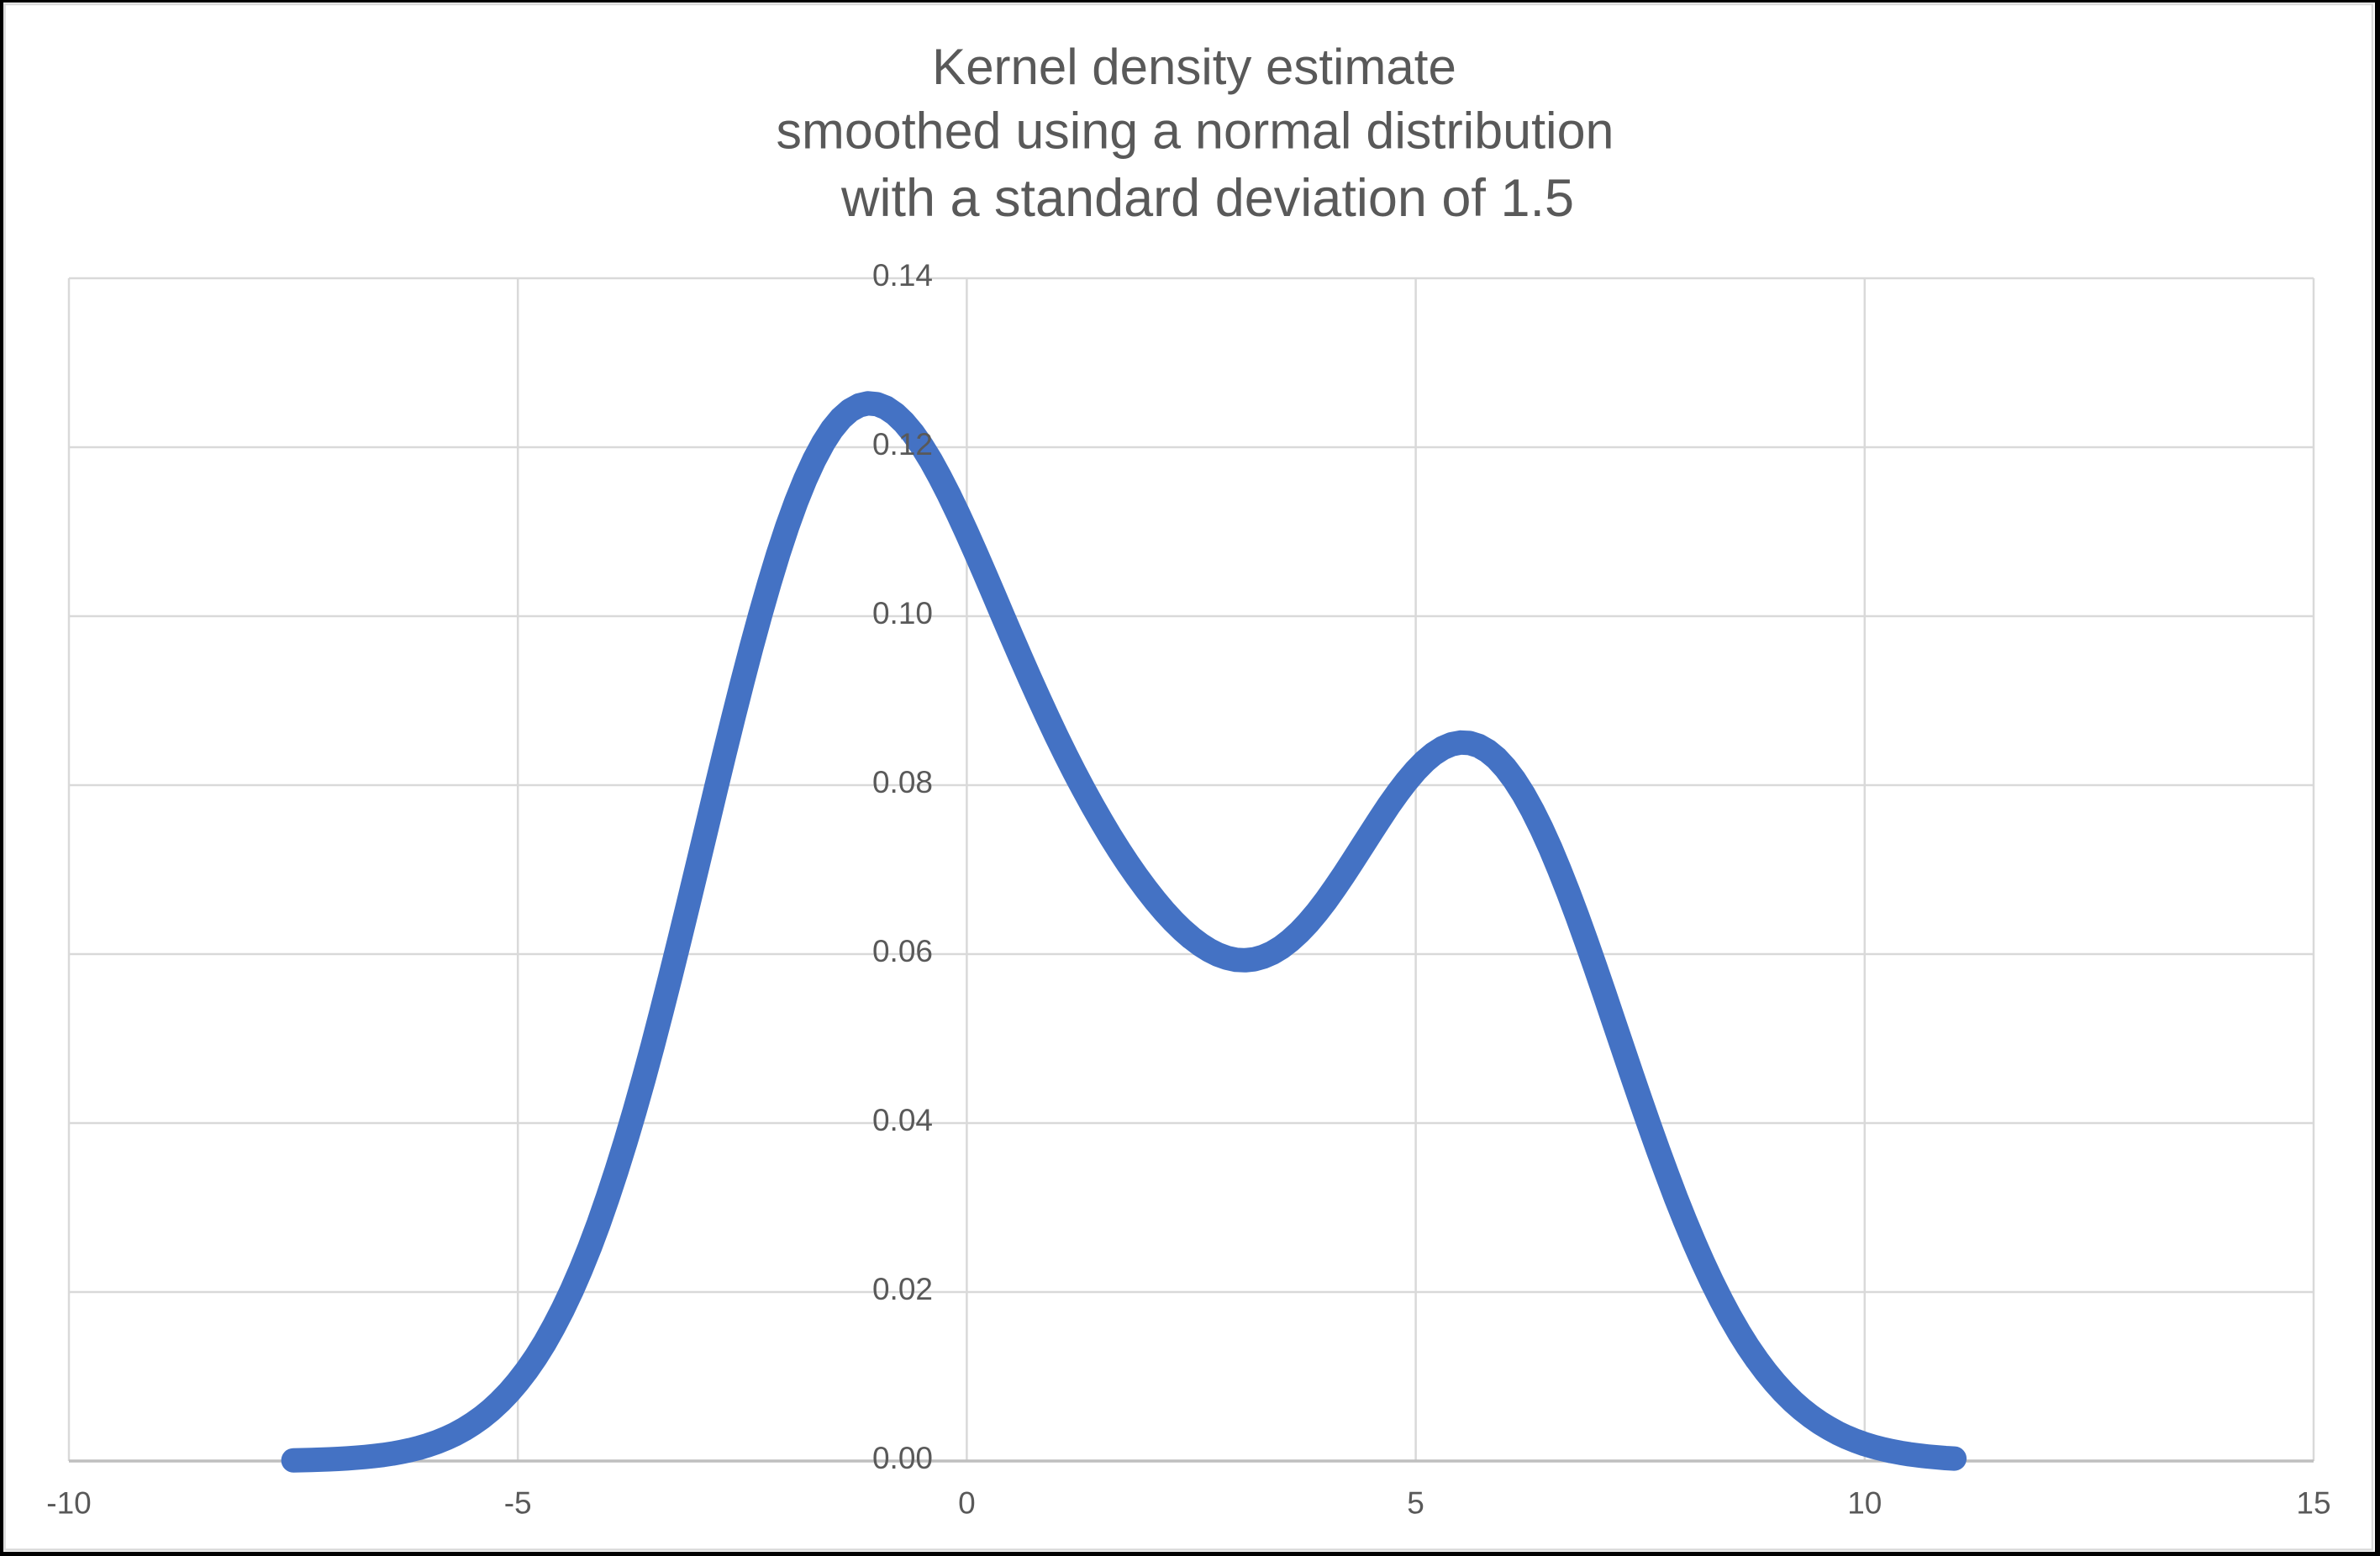 This screenshot has width=2380, height=1556. I want to click on svg-text: 15, so click(2313, 1503).